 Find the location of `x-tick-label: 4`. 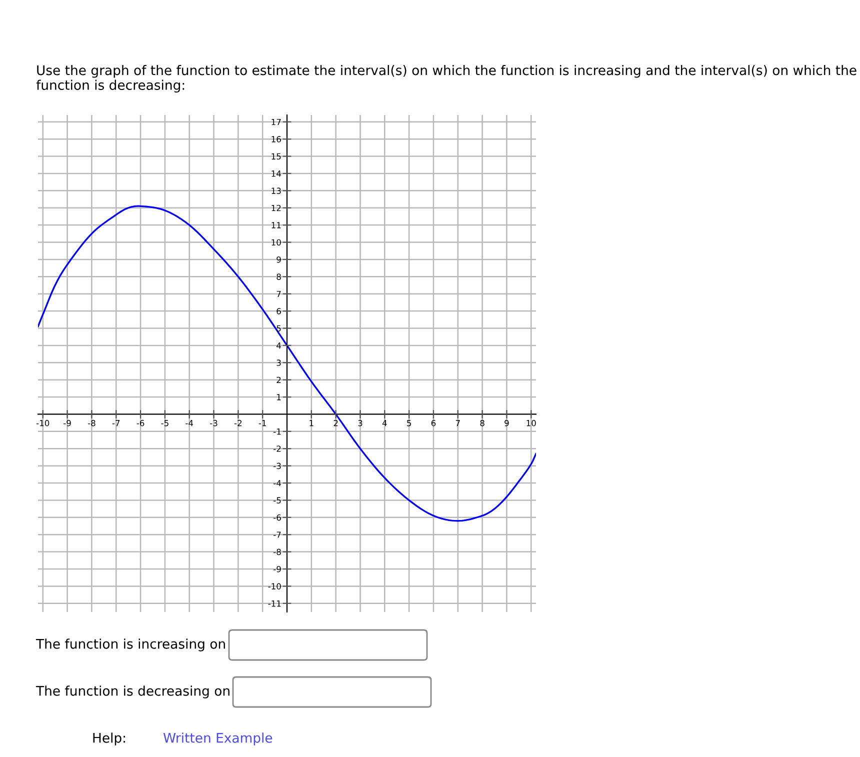

x-tick-label: 4 is located at coordinates (384, 423).